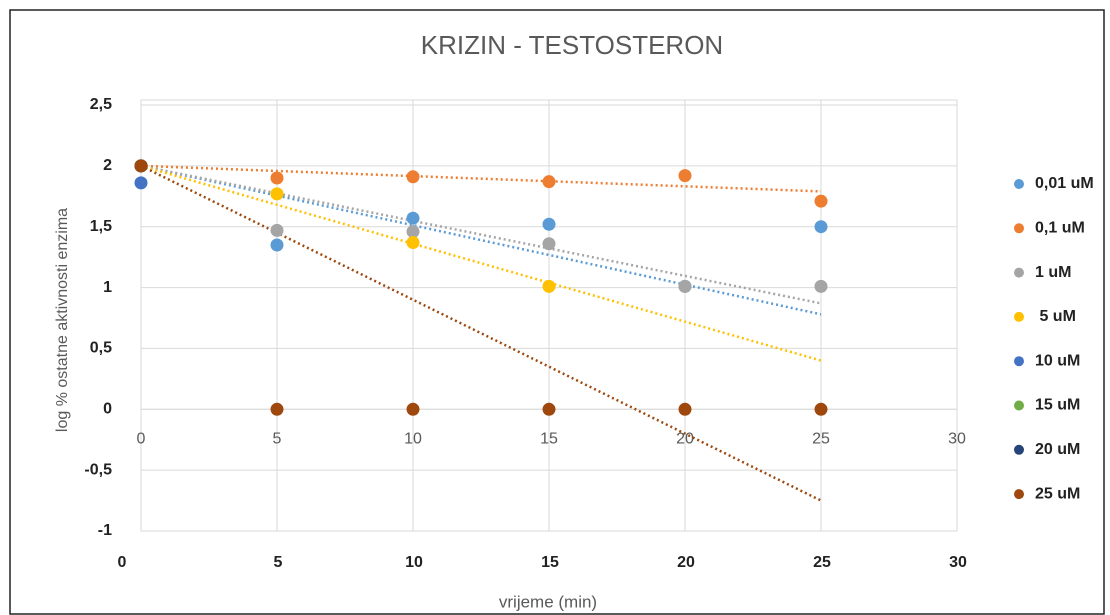 The image size is (1110, 615). What do you see at coordinates (101, 104) in the screenshot?
I see `y-tick-label: 2,5` at bounding box center [101, 104].